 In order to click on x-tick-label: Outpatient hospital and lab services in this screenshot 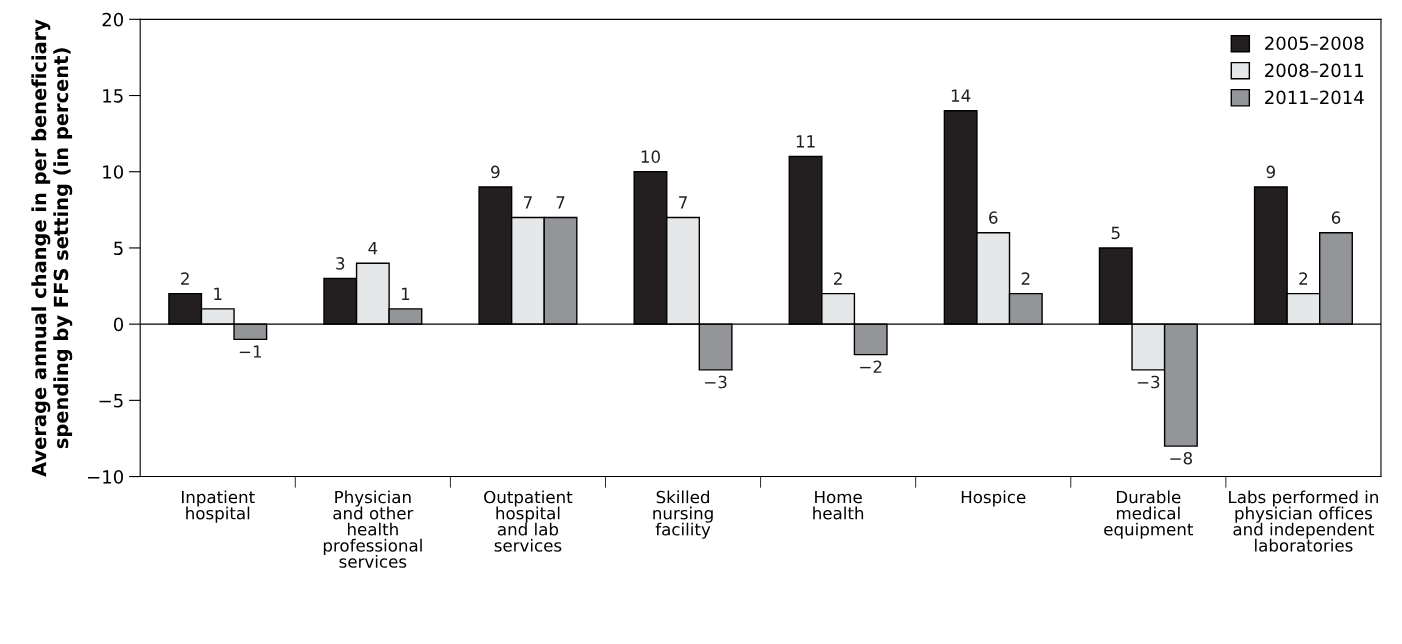, I will do `click(528, 521)`.